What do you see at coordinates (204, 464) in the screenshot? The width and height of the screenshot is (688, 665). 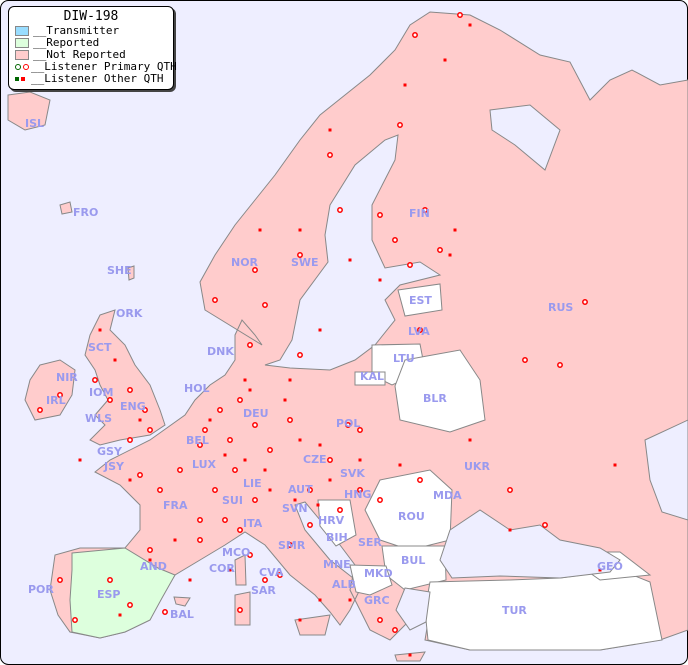 I see `country-label-lux: LUX` at bounding box center [204, 464].